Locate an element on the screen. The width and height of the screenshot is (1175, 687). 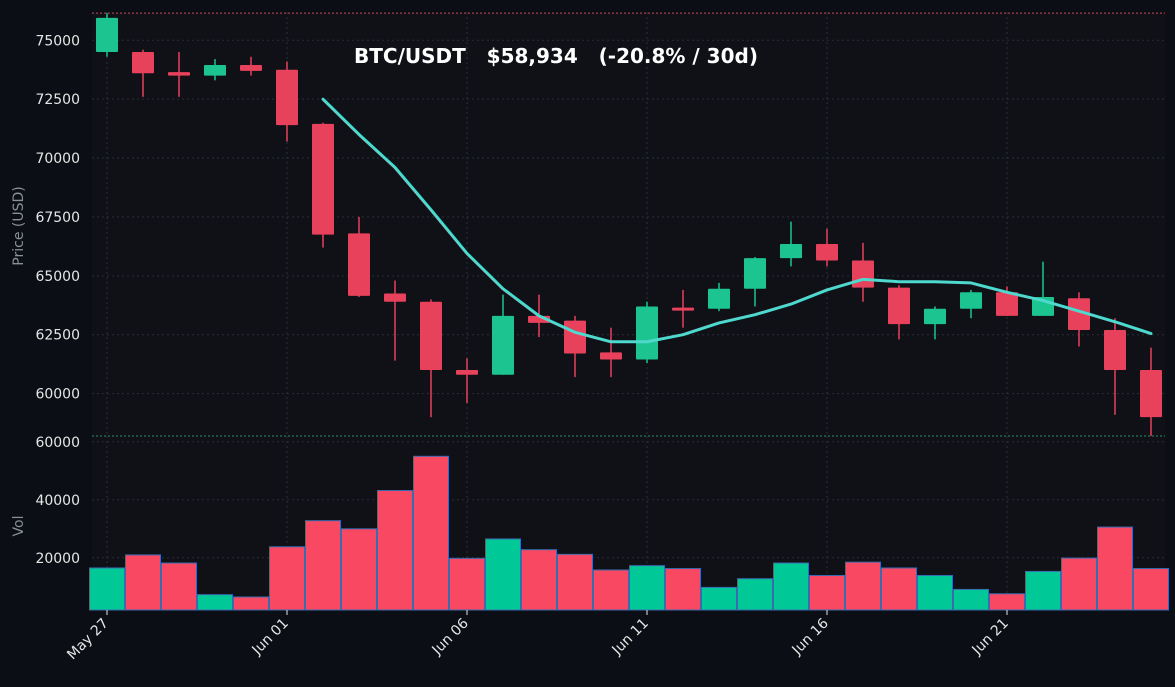
volume-axis-label: Vol is located at coordinates (19, 526).